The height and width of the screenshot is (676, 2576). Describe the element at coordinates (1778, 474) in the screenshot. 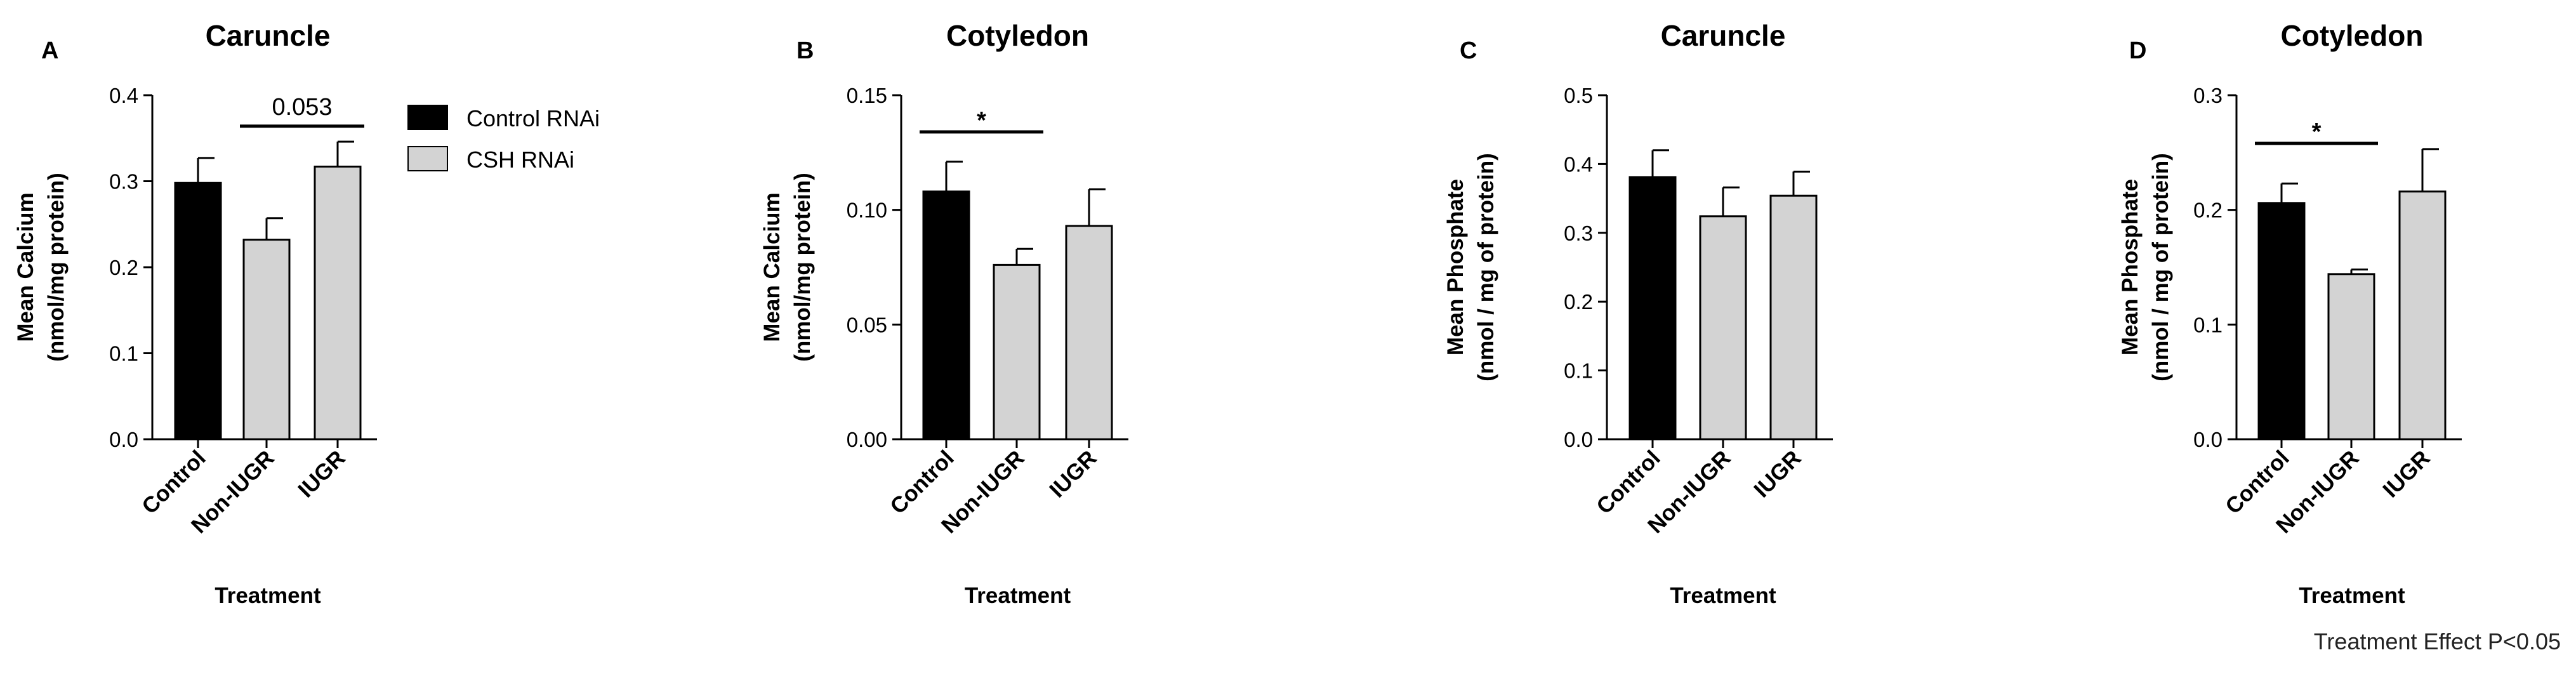

I see `x-tick-label-c-iugr: IUGR` at that location.